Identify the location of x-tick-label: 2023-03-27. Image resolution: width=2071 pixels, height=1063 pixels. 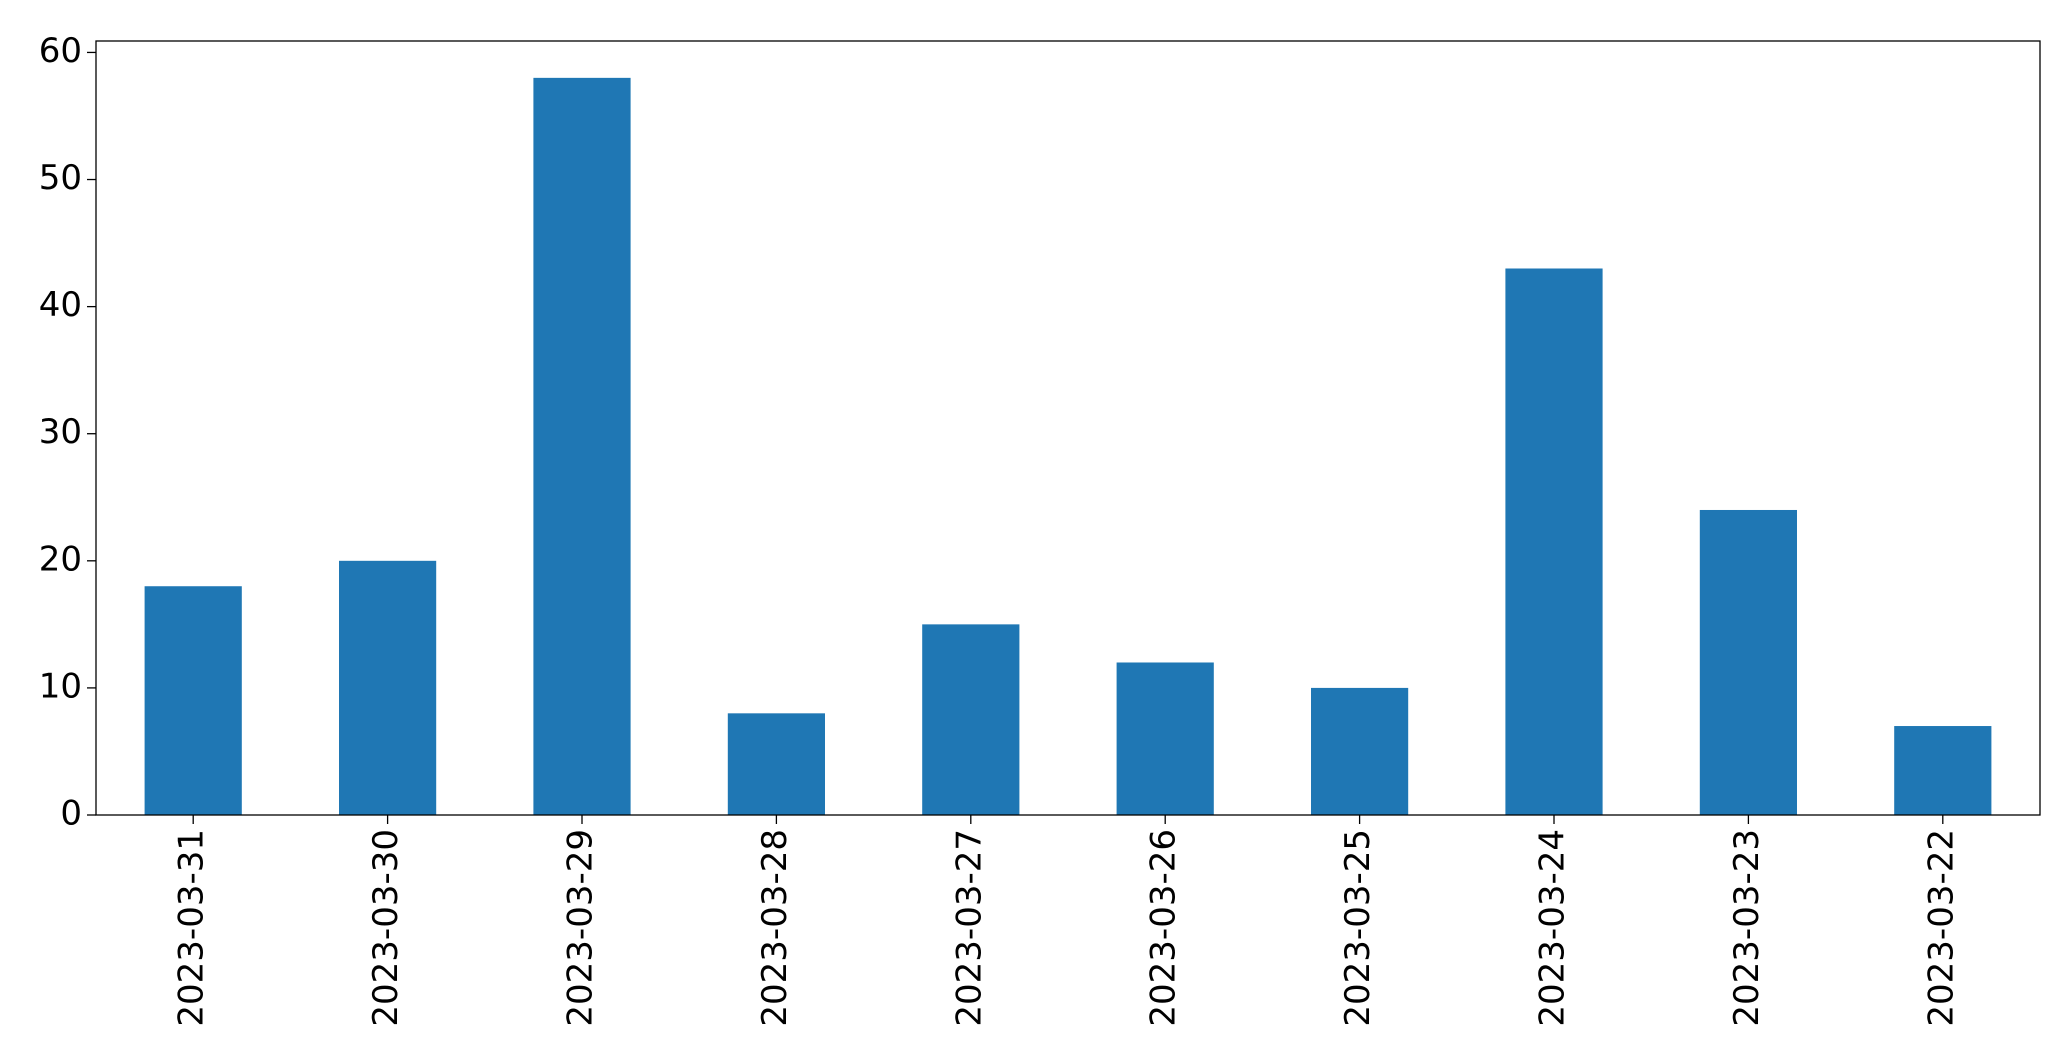
(969, 928).